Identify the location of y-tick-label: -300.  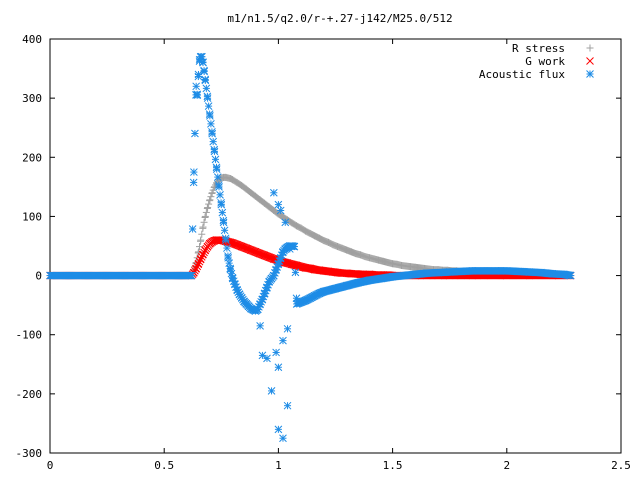
(29, 453).